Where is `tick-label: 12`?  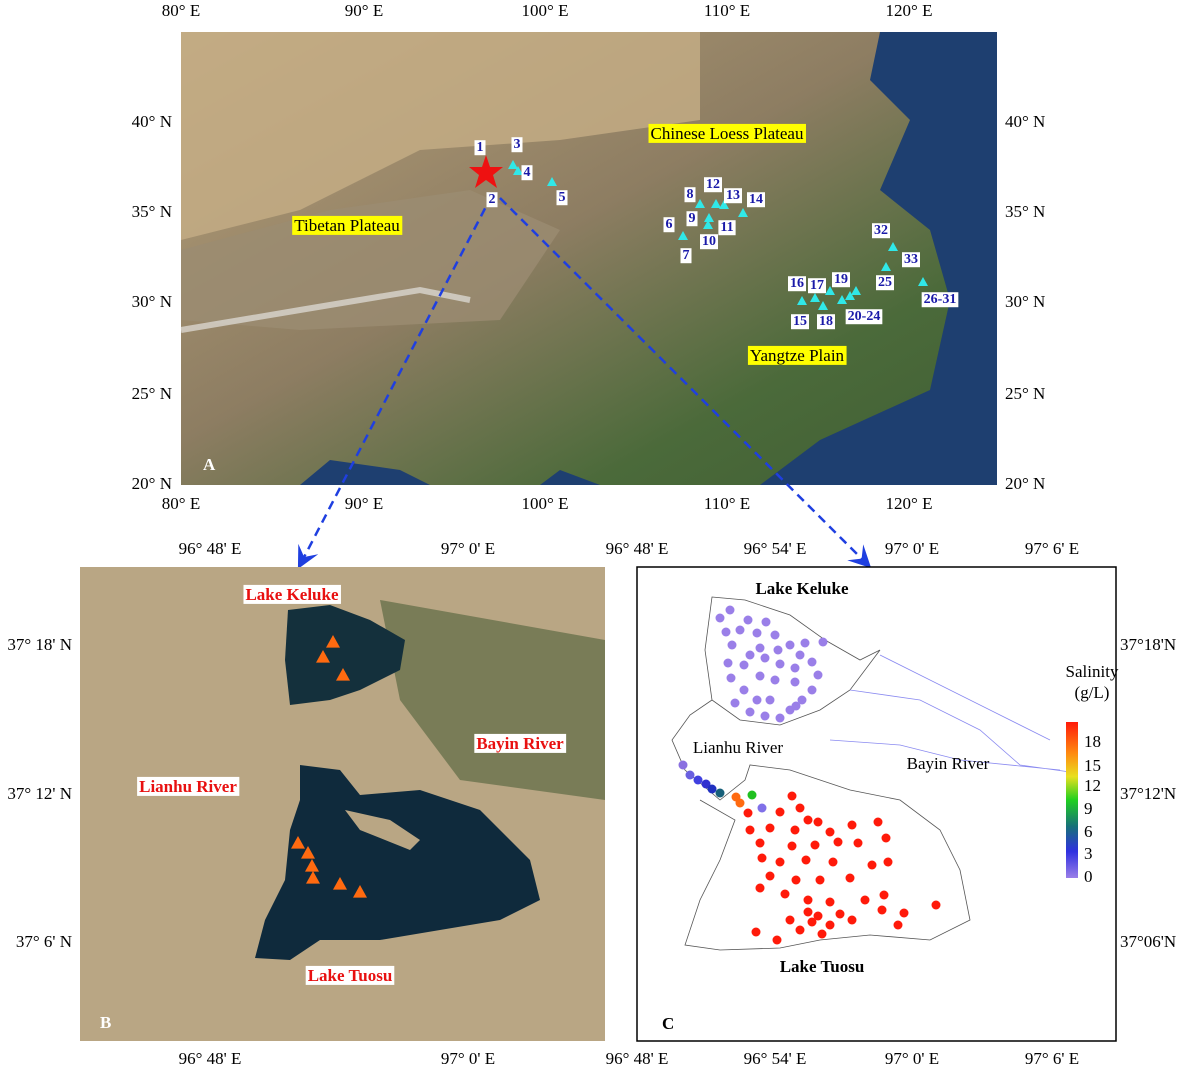
tick-label: 12 is located at coordinates (1092, 785).